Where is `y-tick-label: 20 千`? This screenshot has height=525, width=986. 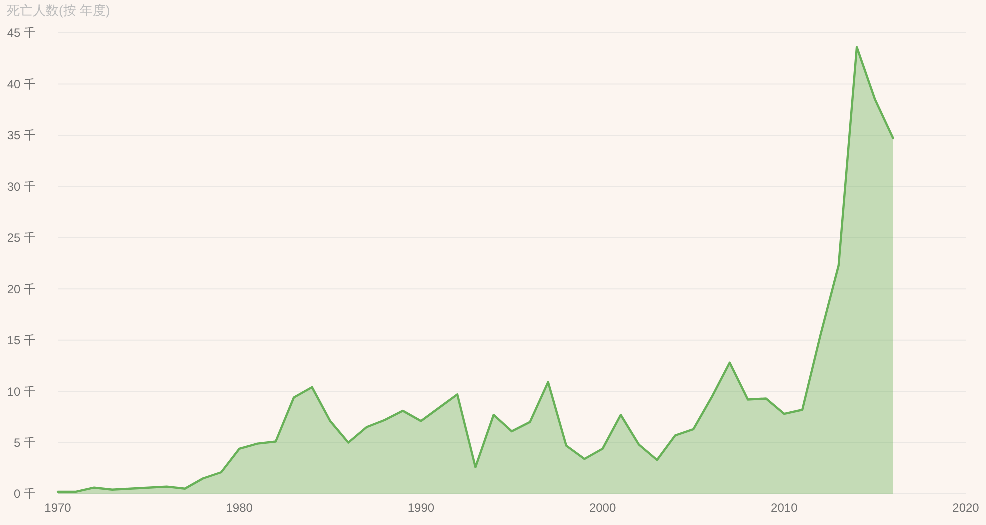
y-tick-label: 20 千 is located at coordinates (21, 289).